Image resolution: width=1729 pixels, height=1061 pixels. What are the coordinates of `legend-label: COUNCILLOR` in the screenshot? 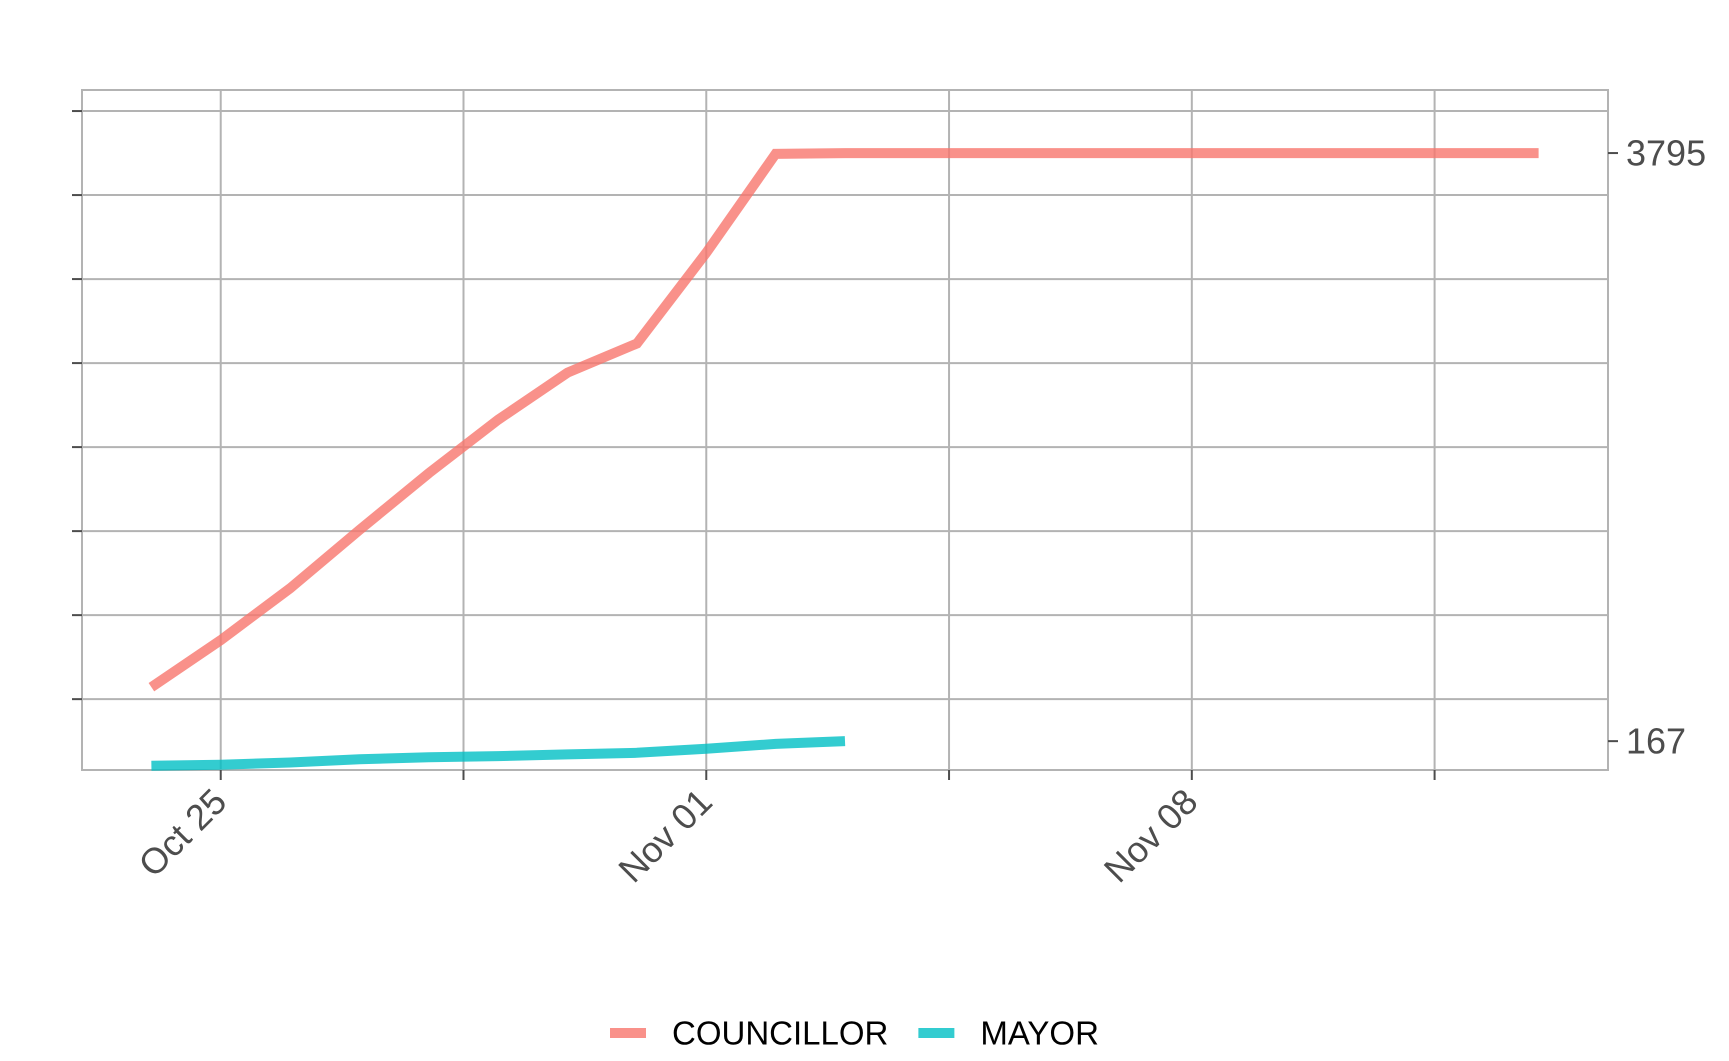 It's located at (780, 1033).